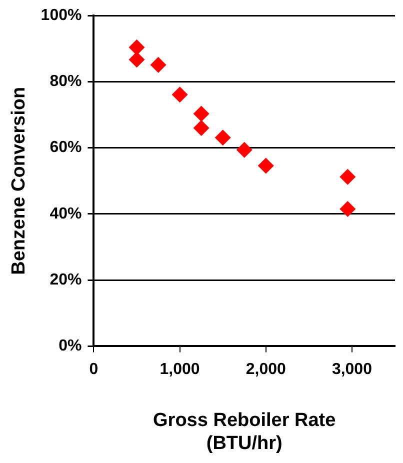  Describe the element at coordinates (70, 346) in the screenshot. I see `y-tick-label: 0%` at that location.